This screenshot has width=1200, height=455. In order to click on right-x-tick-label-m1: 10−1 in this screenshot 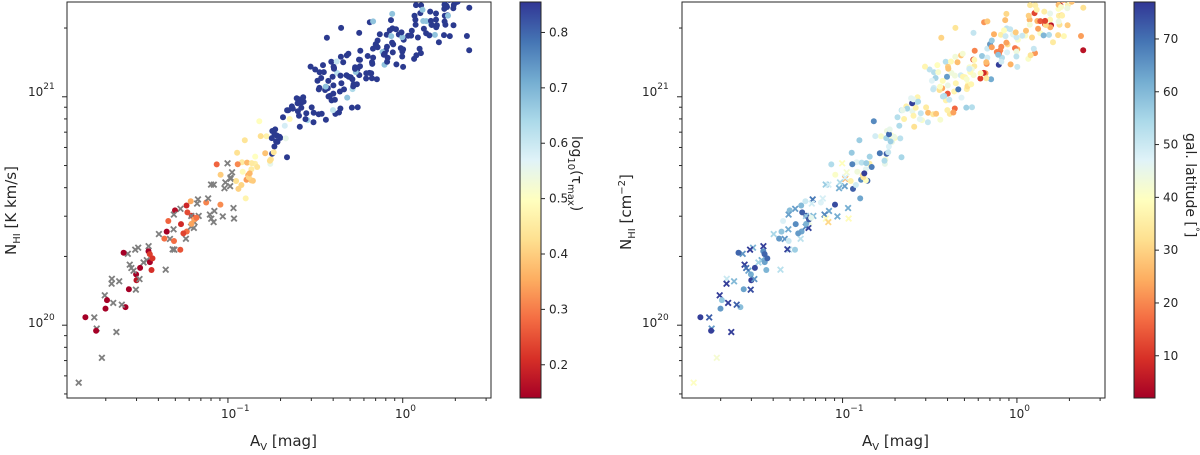, I will do `click(849, 412)`.